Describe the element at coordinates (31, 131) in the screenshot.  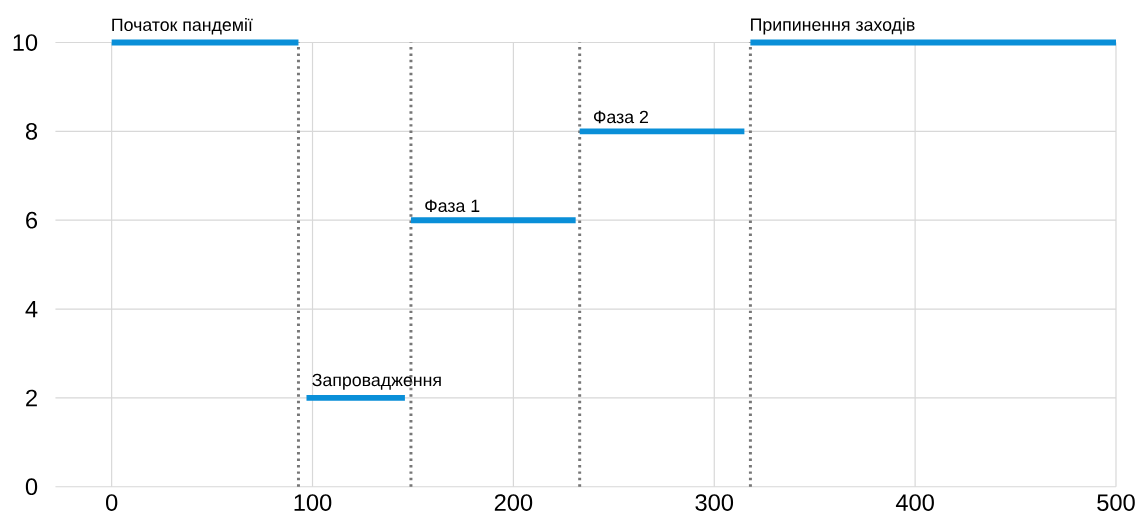
I see `y-tick-label: 8` at that location.